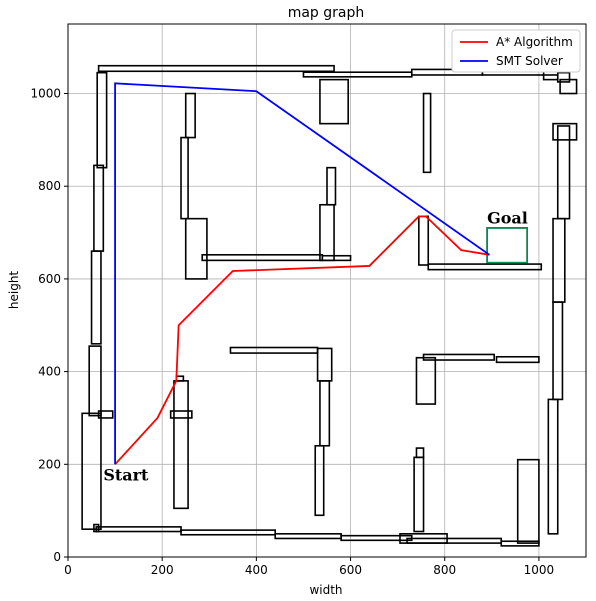 The height and width of the screenshot is (601, 596). I want to click on legend-label-1: SMT Solver, so click(529, 61).